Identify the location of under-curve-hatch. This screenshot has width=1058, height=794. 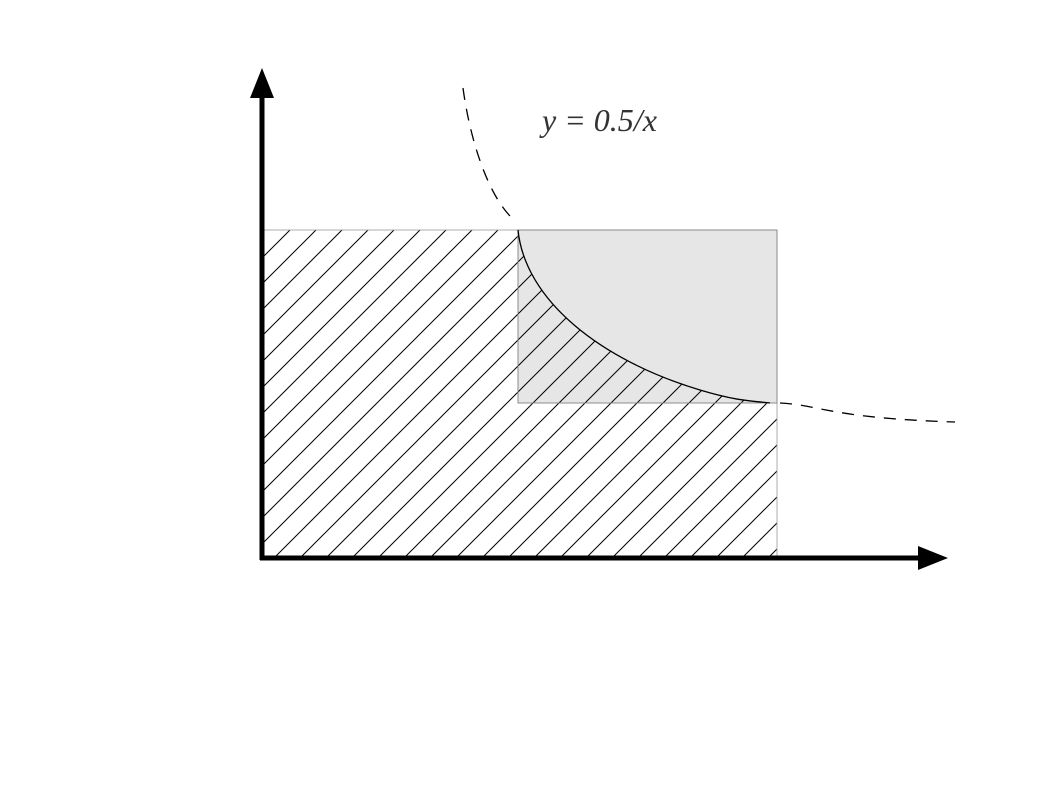
(644, 316).